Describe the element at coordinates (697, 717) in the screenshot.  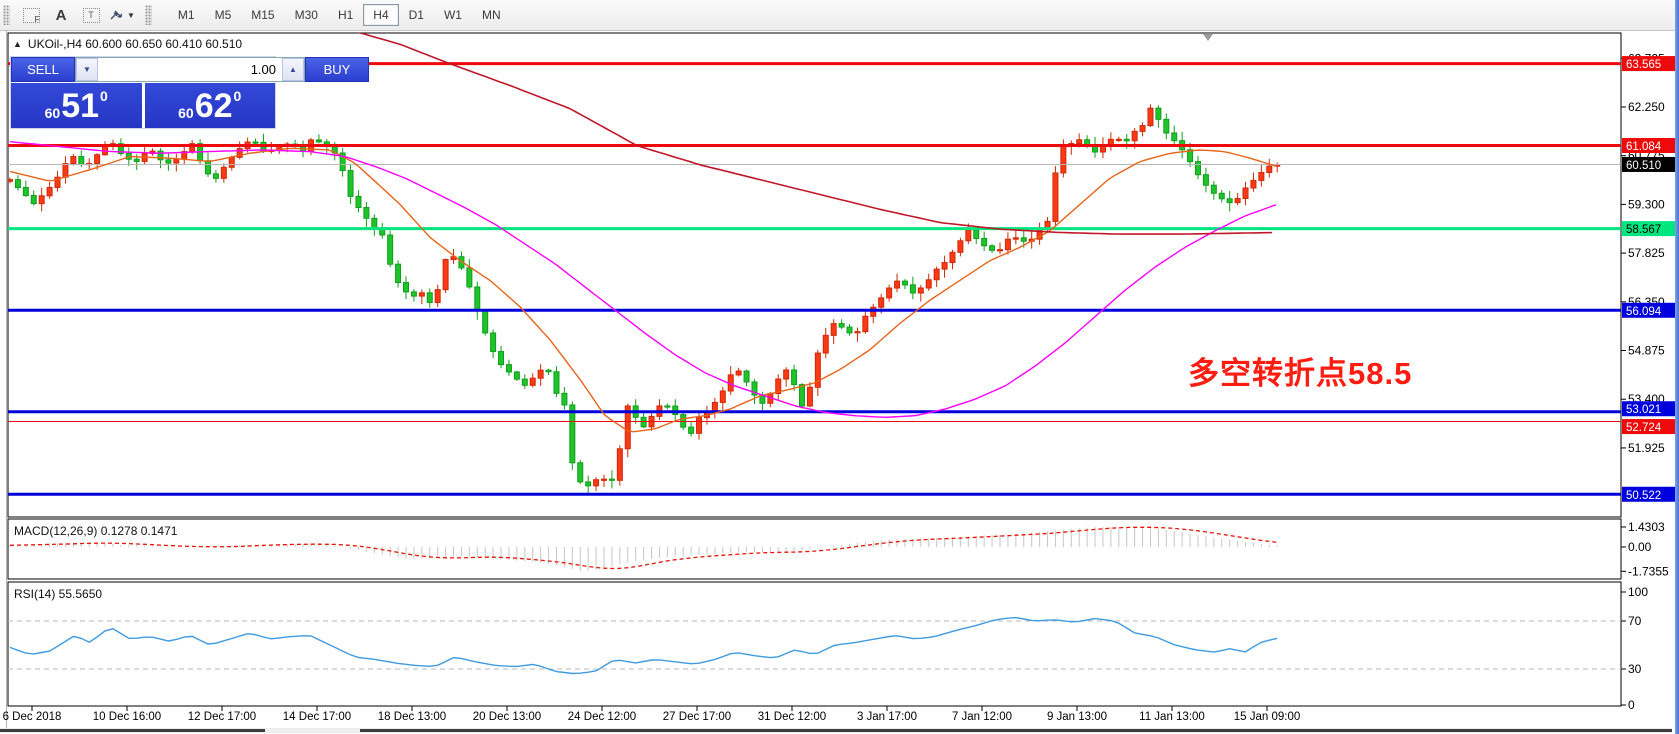
I see `time-axis-label: 27 Dec 17:00` at that location.